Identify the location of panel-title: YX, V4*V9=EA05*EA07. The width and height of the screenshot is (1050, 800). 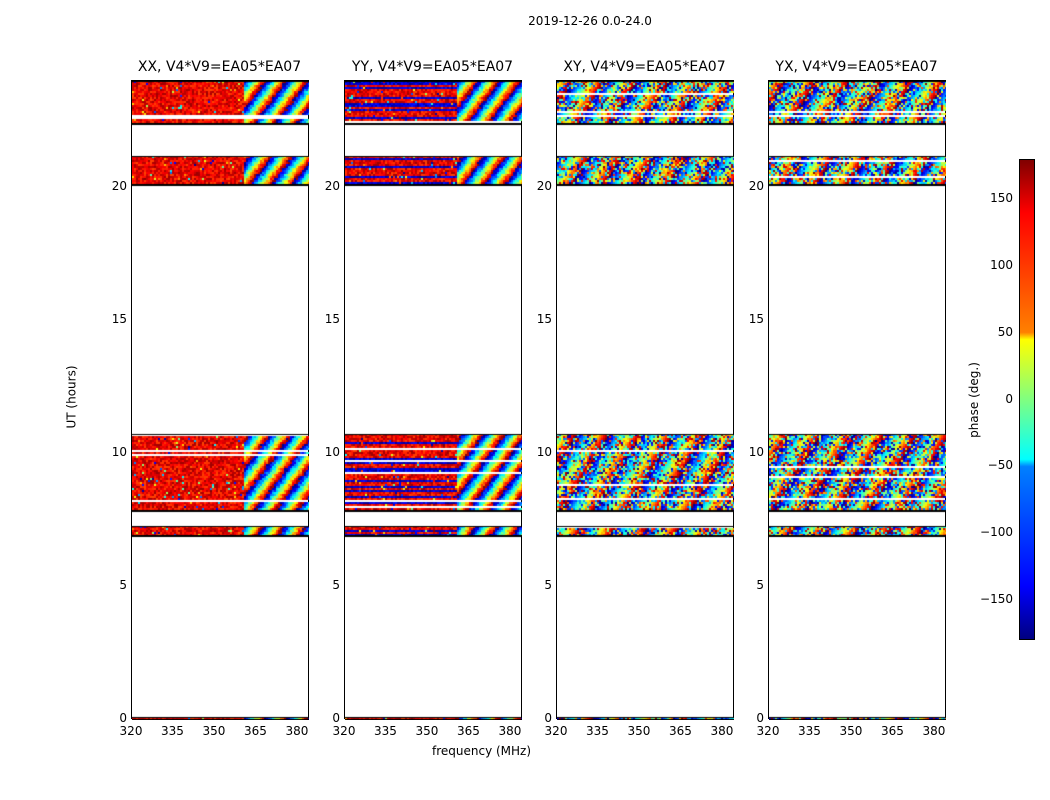
(856, 67).